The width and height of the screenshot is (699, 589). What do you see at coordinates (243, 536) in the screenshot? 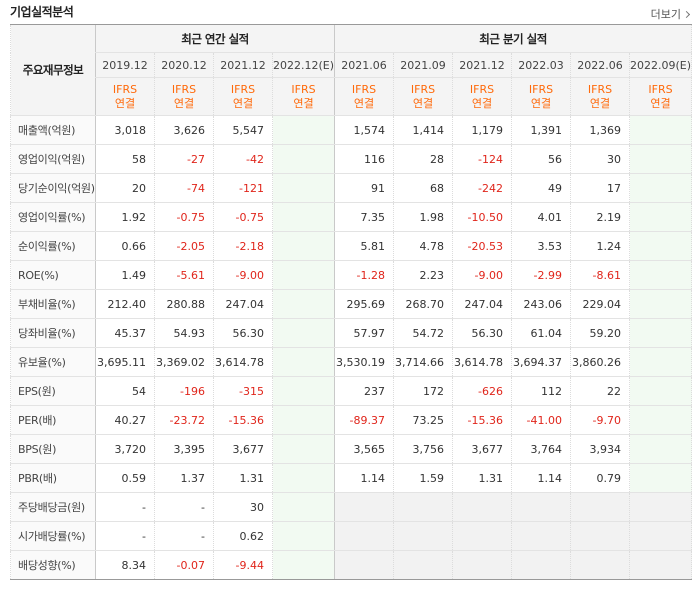
I see `value-cell: 0.62` at bounding box center [243, 536].